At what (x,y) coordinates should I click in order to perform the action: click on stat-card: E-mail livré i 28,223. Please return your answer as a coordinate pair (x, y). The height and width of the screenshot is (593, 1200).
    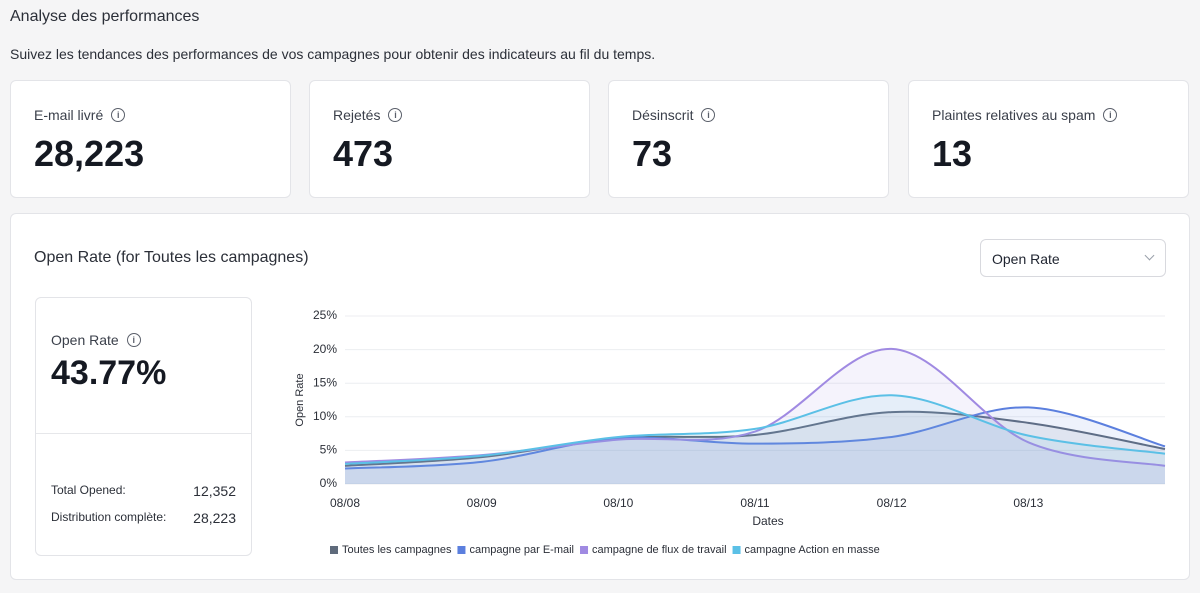
    Looking at the image, I should click on (150, 139).